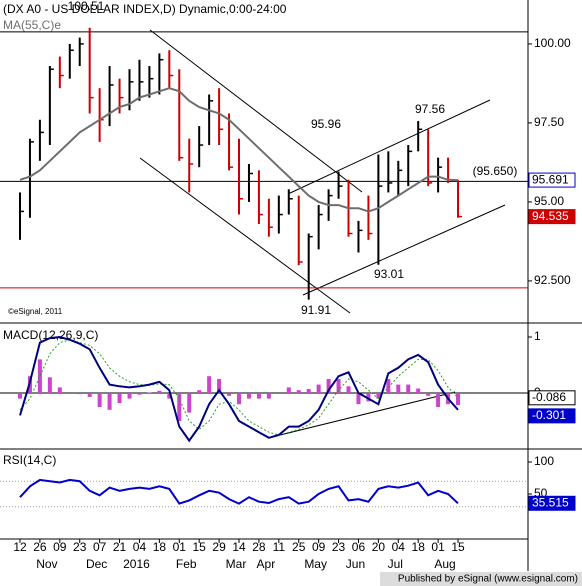 Image resolution: width=582 pixels, height=586 pixels. I want to click on x-month-label: Jul, so click(395, 564).